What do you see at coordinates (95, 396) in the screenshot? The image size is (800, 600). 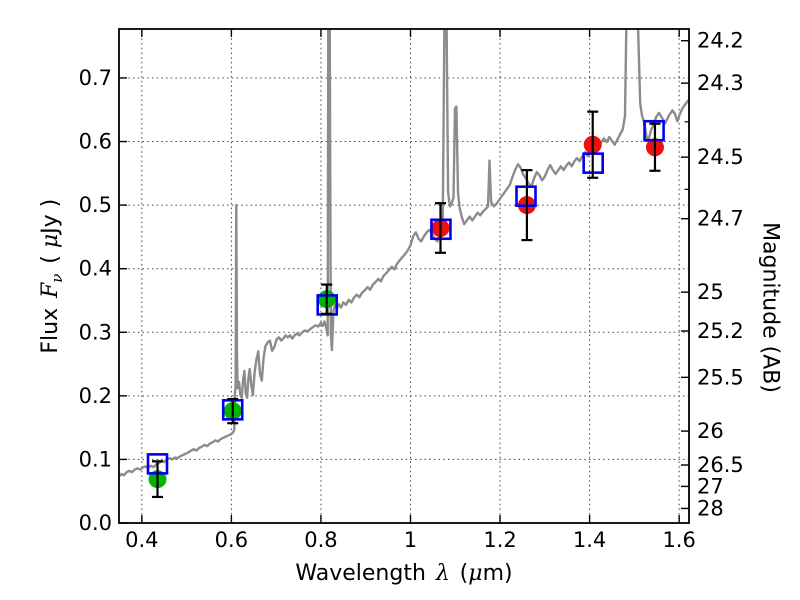 I see `y-tick-label-flux: 0.2` at bounding box center [95, 396].